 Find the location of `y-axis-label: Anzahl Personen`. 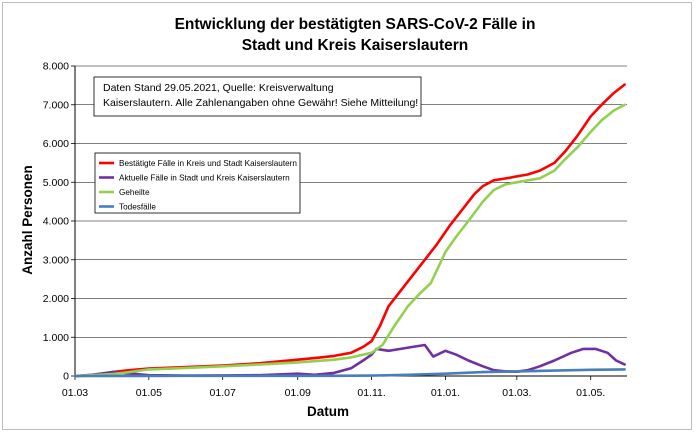

y-axis-label: Anzahl Personen is located at coordinates (27, 220).